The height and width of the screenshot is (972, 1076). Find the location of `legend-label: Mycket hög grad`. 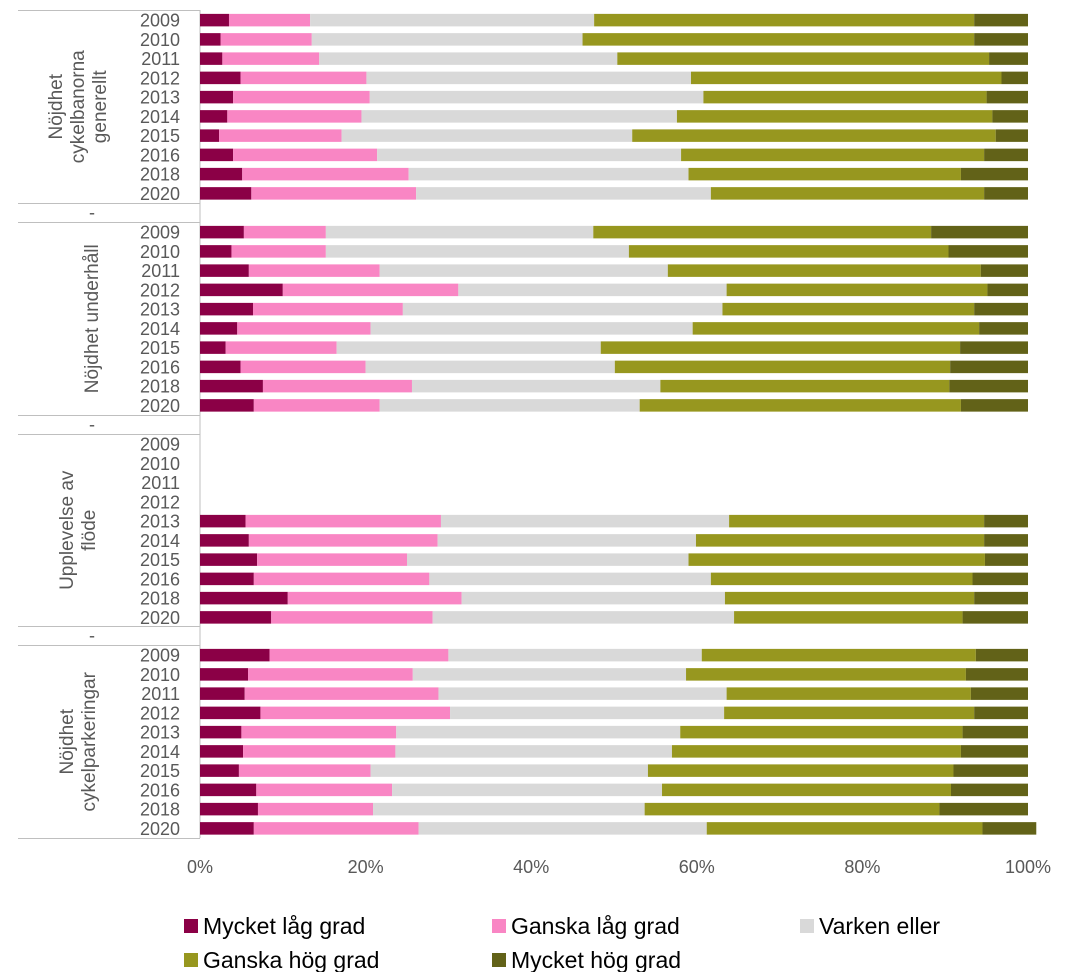

legend-label: Mycket hög grad is located at coordinates (596, 959).